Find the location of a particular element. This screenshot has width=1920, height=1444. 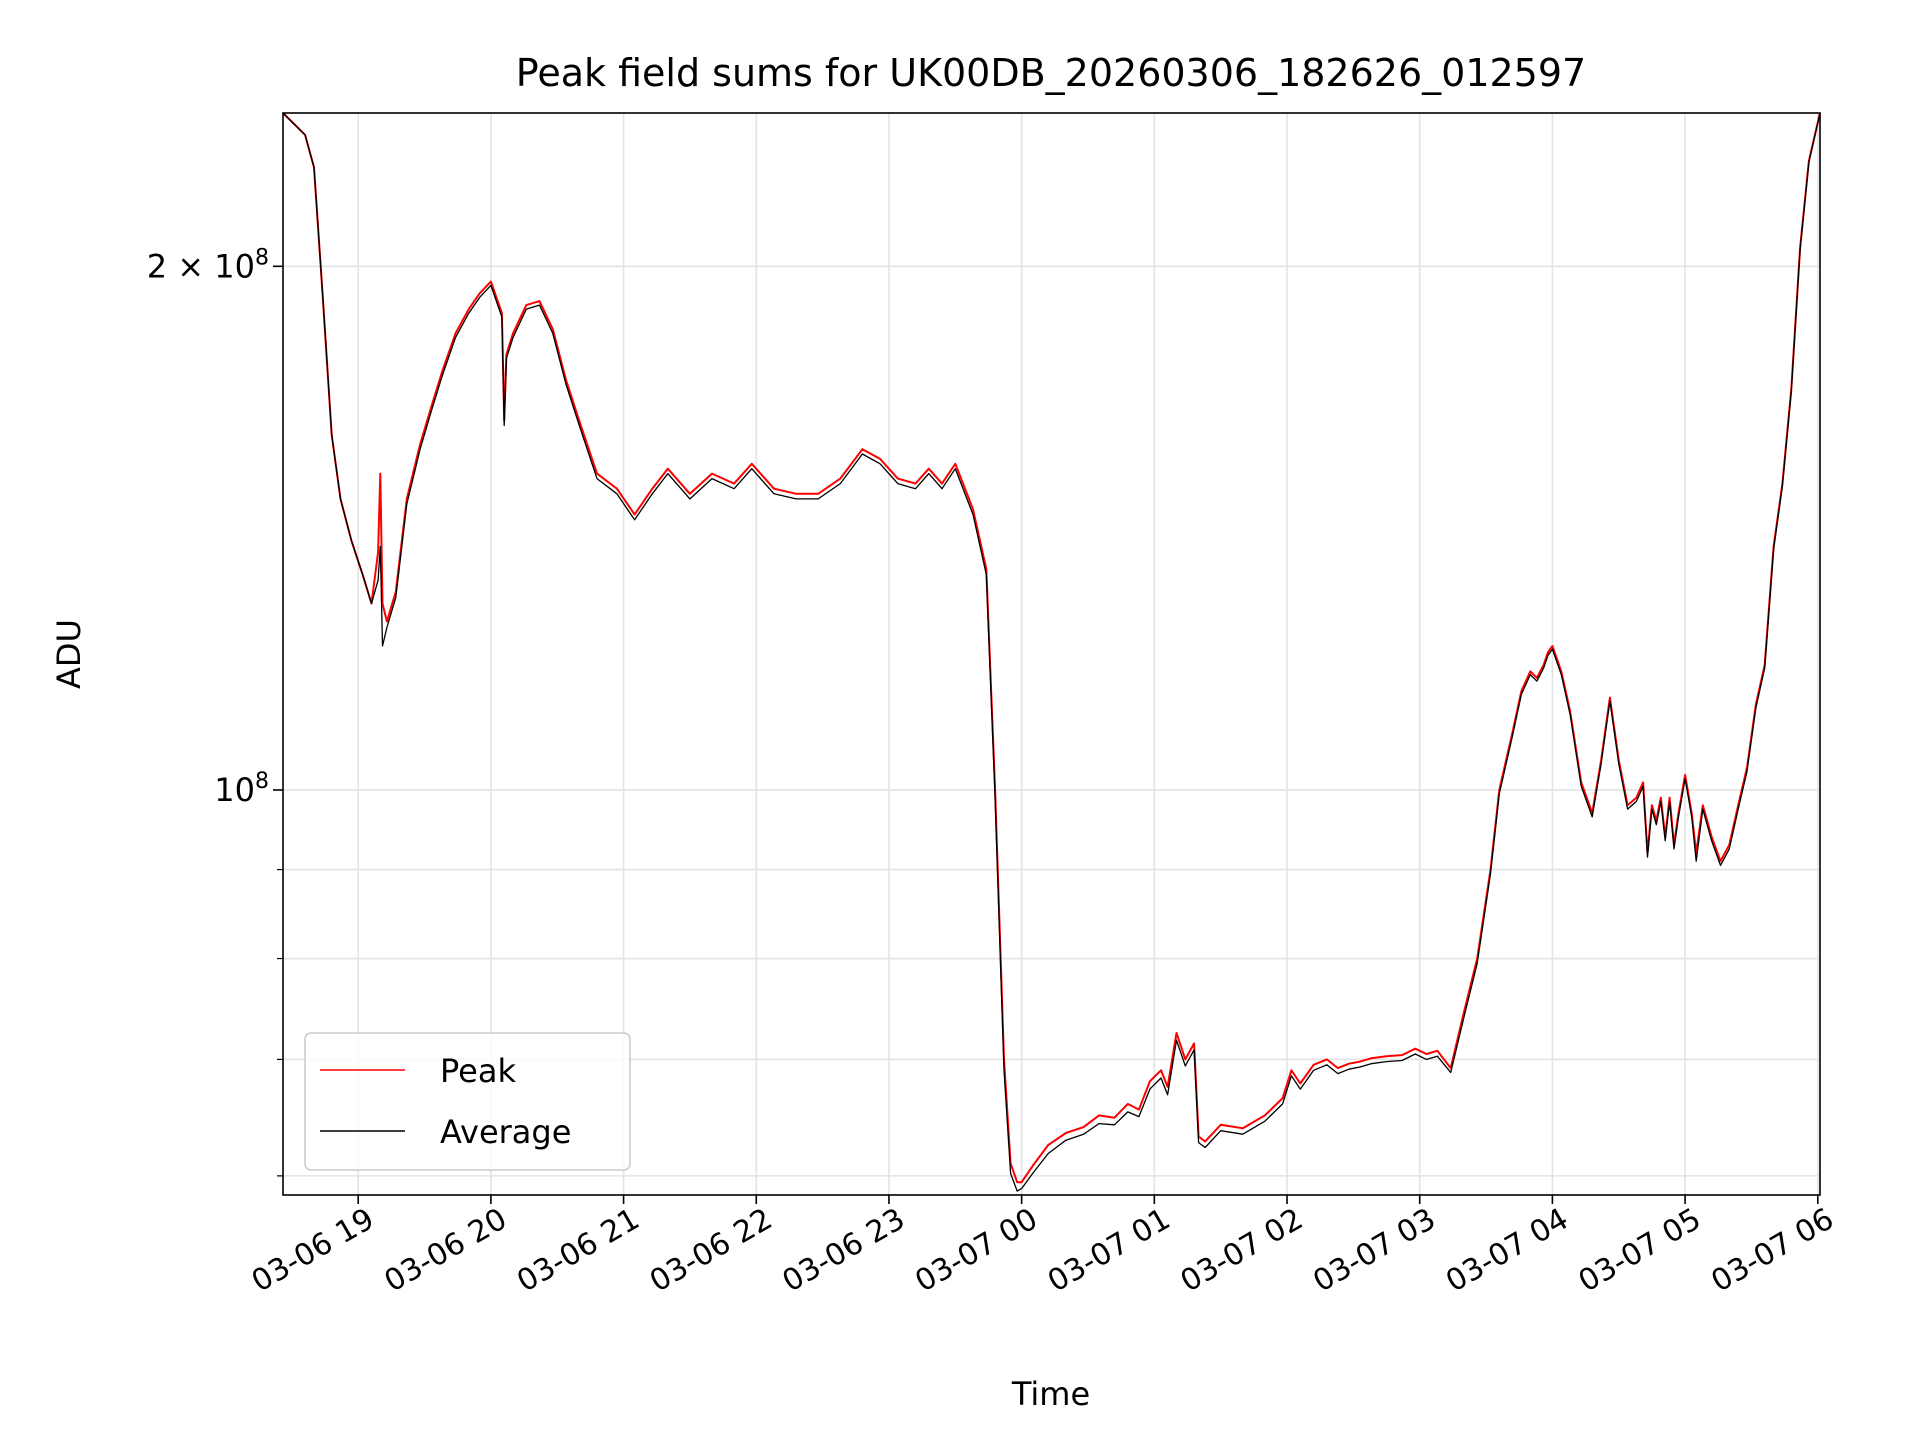

x-tick-label: 03-07 03 is located at coordinates (1374, 1251).